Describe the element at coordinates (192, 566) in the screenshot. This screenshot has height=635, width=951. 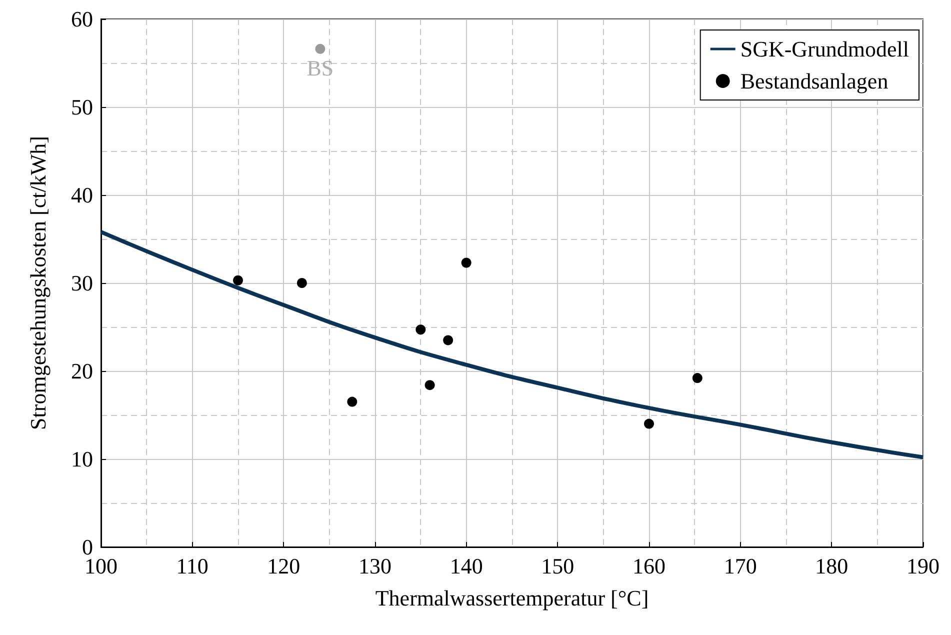
I see `x-tick-label: 110` at that location.